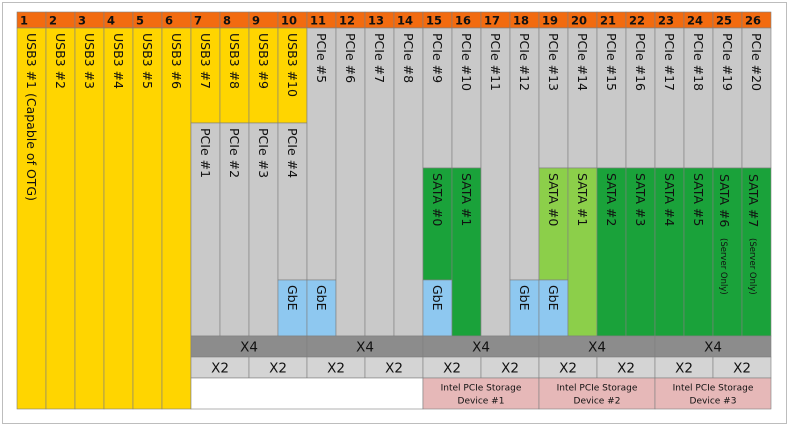 The image size is (791, 428). What do you see at coordinates (713, 389) in the screenshot?
I see `storage-device-3-line-1: Intel PCIe Storage` at bounding box center [713, 389].